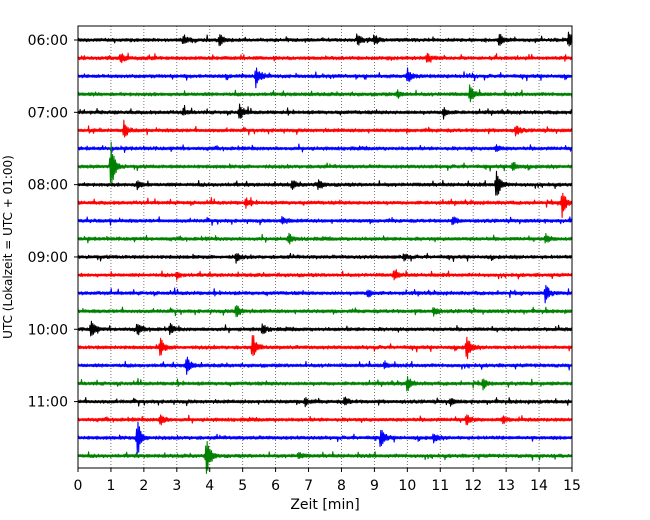 Image resolution: width=650 pixels, height=520 pixels. What do you see at coordinates (324, 505) in the screenshot?
I see `x-axis-label: Zeit [min]` at bounding box center [324, 505].